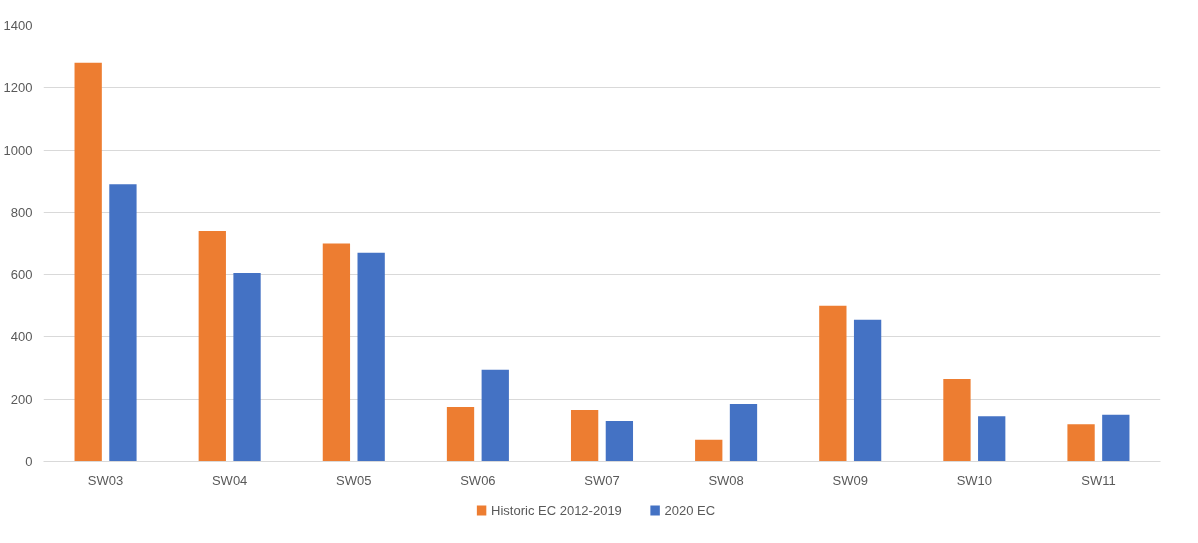  Describe the element at coordinates (21, 399) in the screenshot. I see `y-tick-label: 200` at that location.